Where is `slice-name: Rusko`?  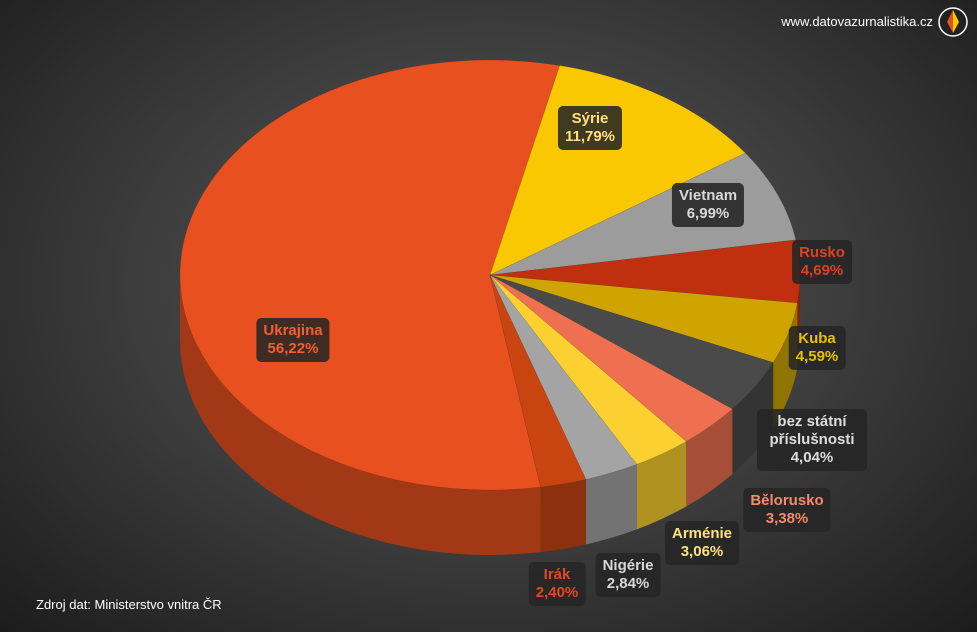 slice-name: Rusko is located at coordinates (822, 252).